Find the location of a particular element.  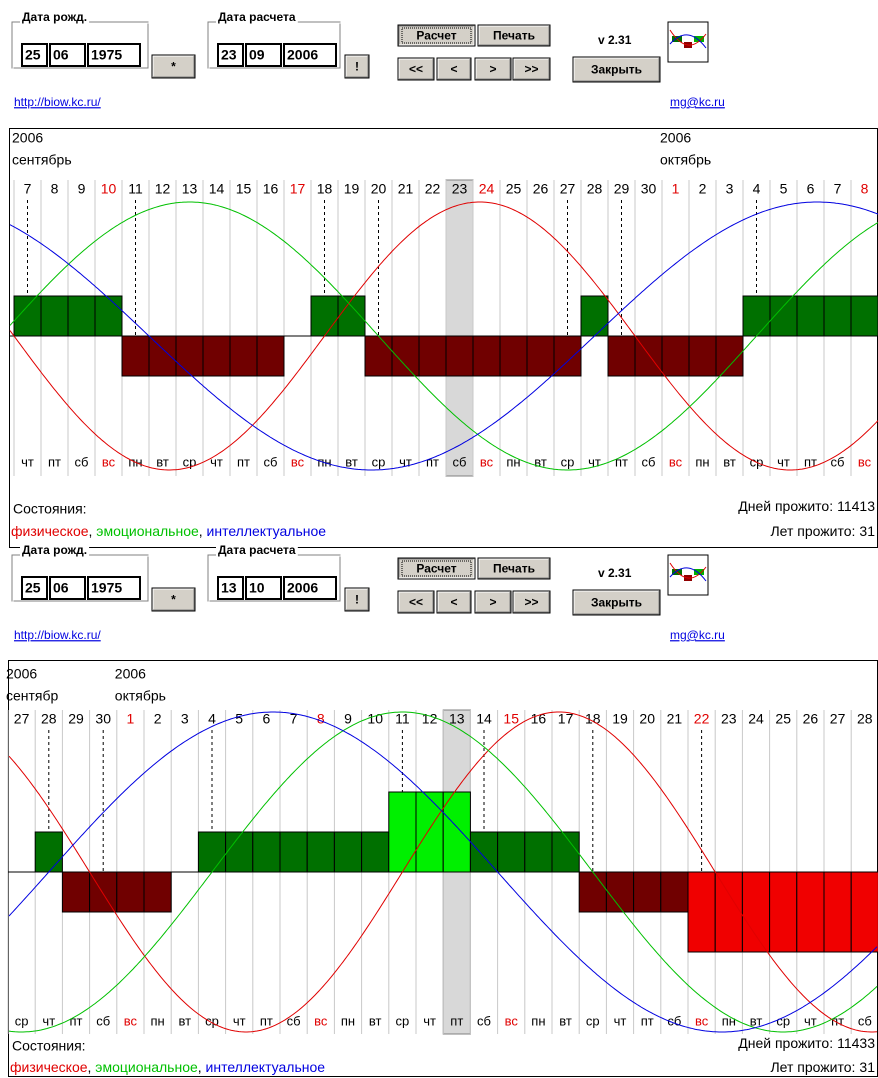

date-field-text: 09 is located at coordinates (257, 55).